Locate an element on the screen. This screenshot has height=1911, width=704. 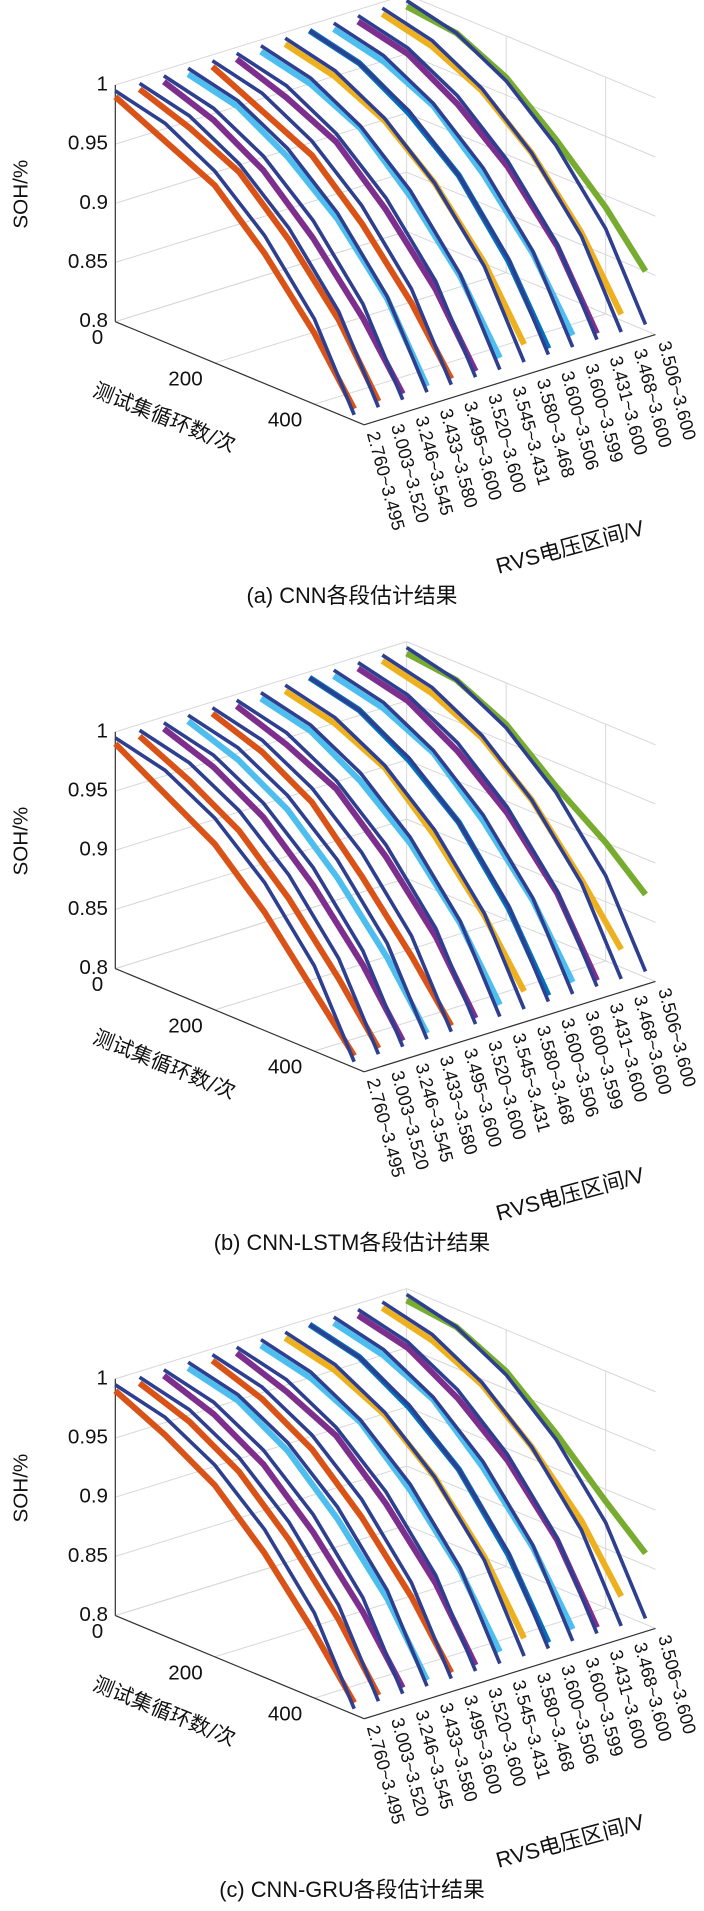
caption: (b) CNN-LSTM各段估计结果 is located at coordinates (352, 1242).